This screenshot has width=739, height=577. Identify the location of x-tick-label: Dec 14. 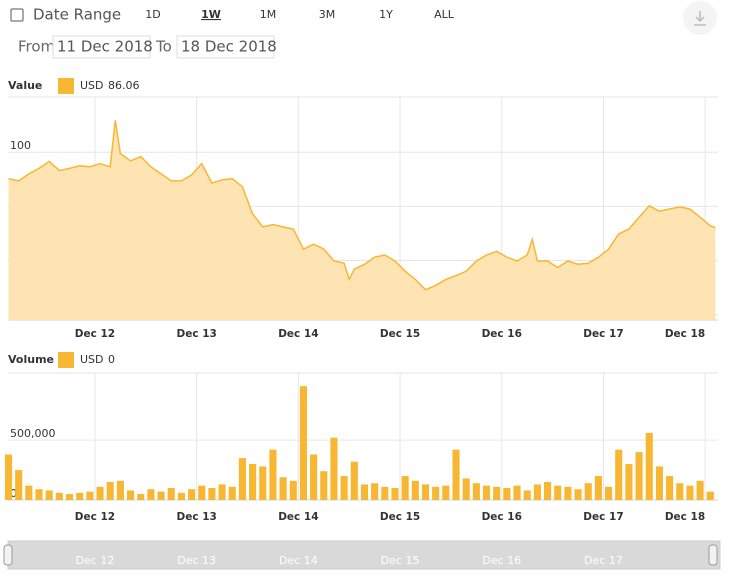
(298, 334).